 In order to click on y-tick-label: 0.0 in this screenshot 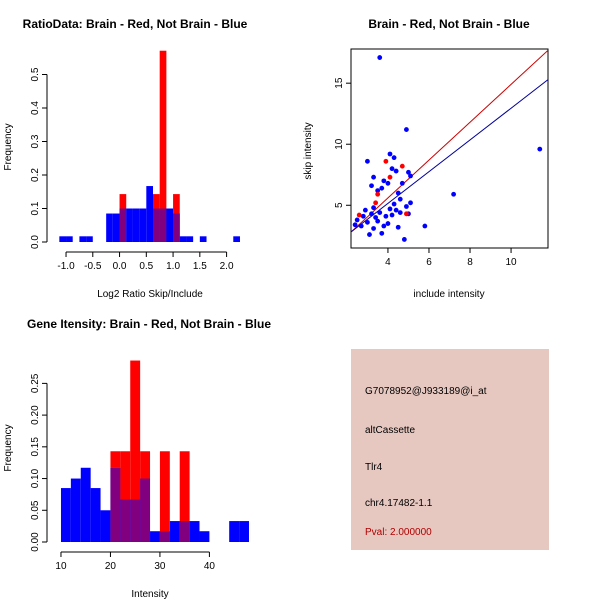, I will do `click(35, 242)`.